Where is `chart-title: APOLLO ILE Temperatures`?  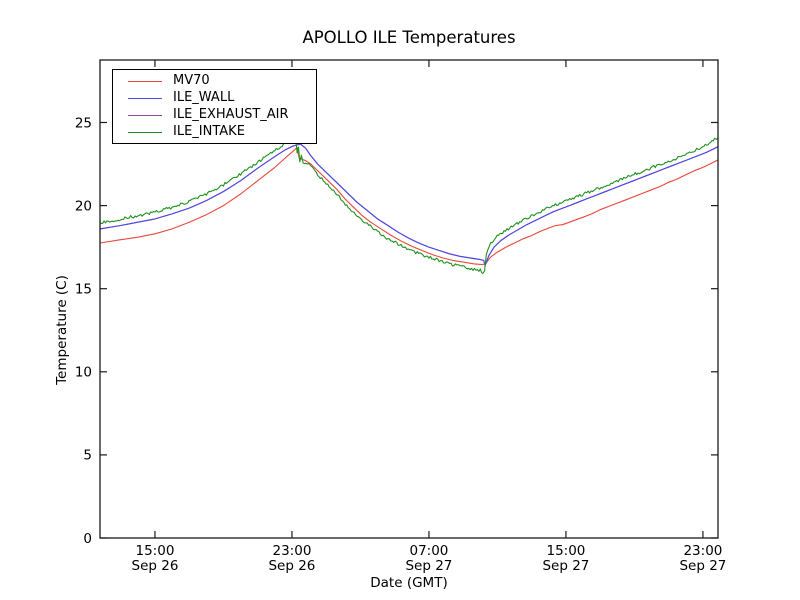 chart-title: APOLLO ILE Temperatures is located at coordinates (408, 37).